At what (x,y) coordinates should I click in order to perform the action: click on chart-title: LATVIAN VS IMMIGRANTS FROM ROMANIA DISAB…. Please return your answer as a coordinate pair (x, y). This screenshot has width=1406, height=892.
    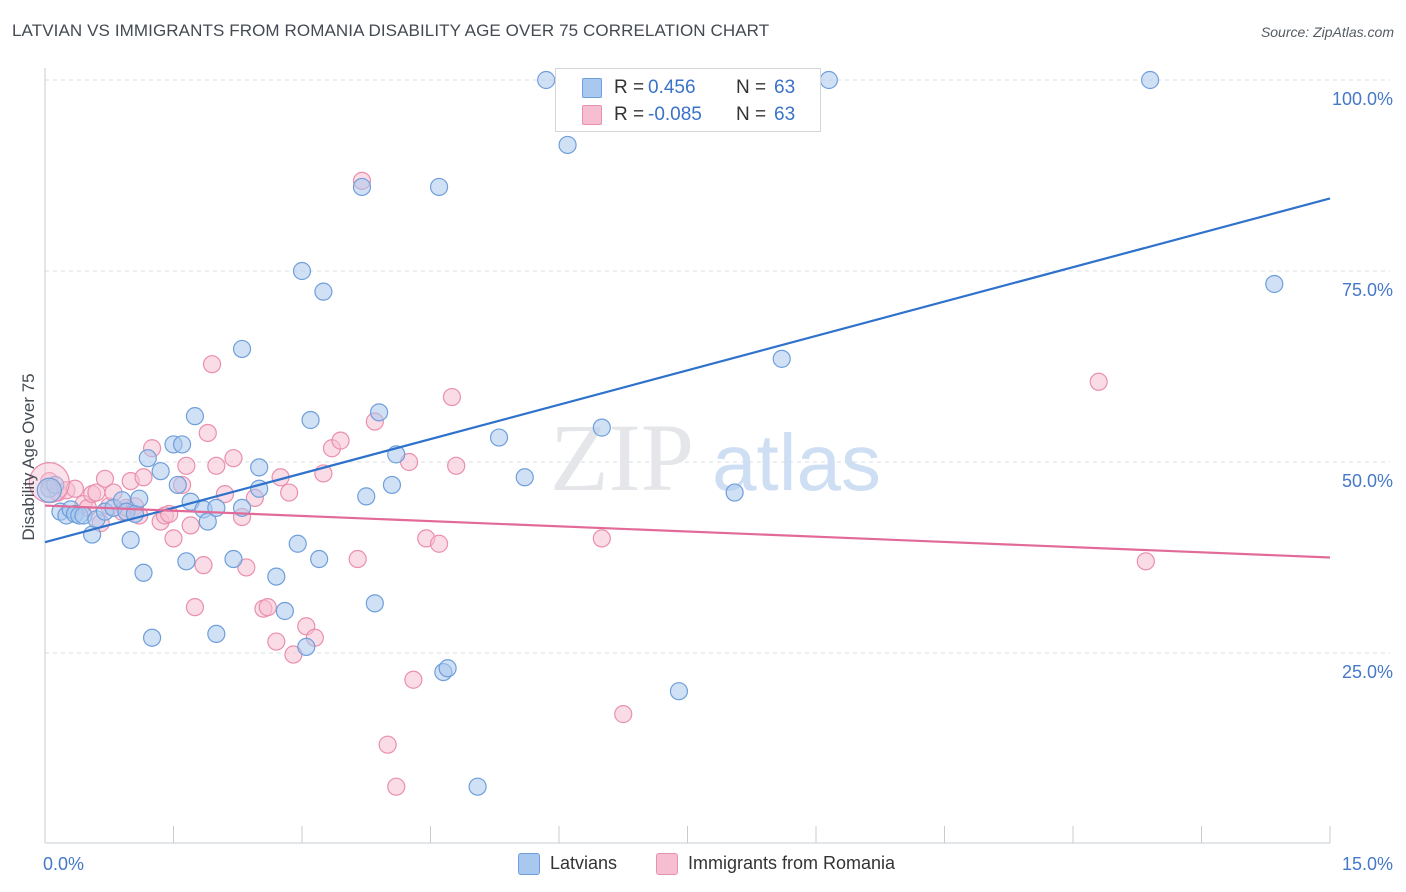
    Looking at the image, I should click on (391, 30).